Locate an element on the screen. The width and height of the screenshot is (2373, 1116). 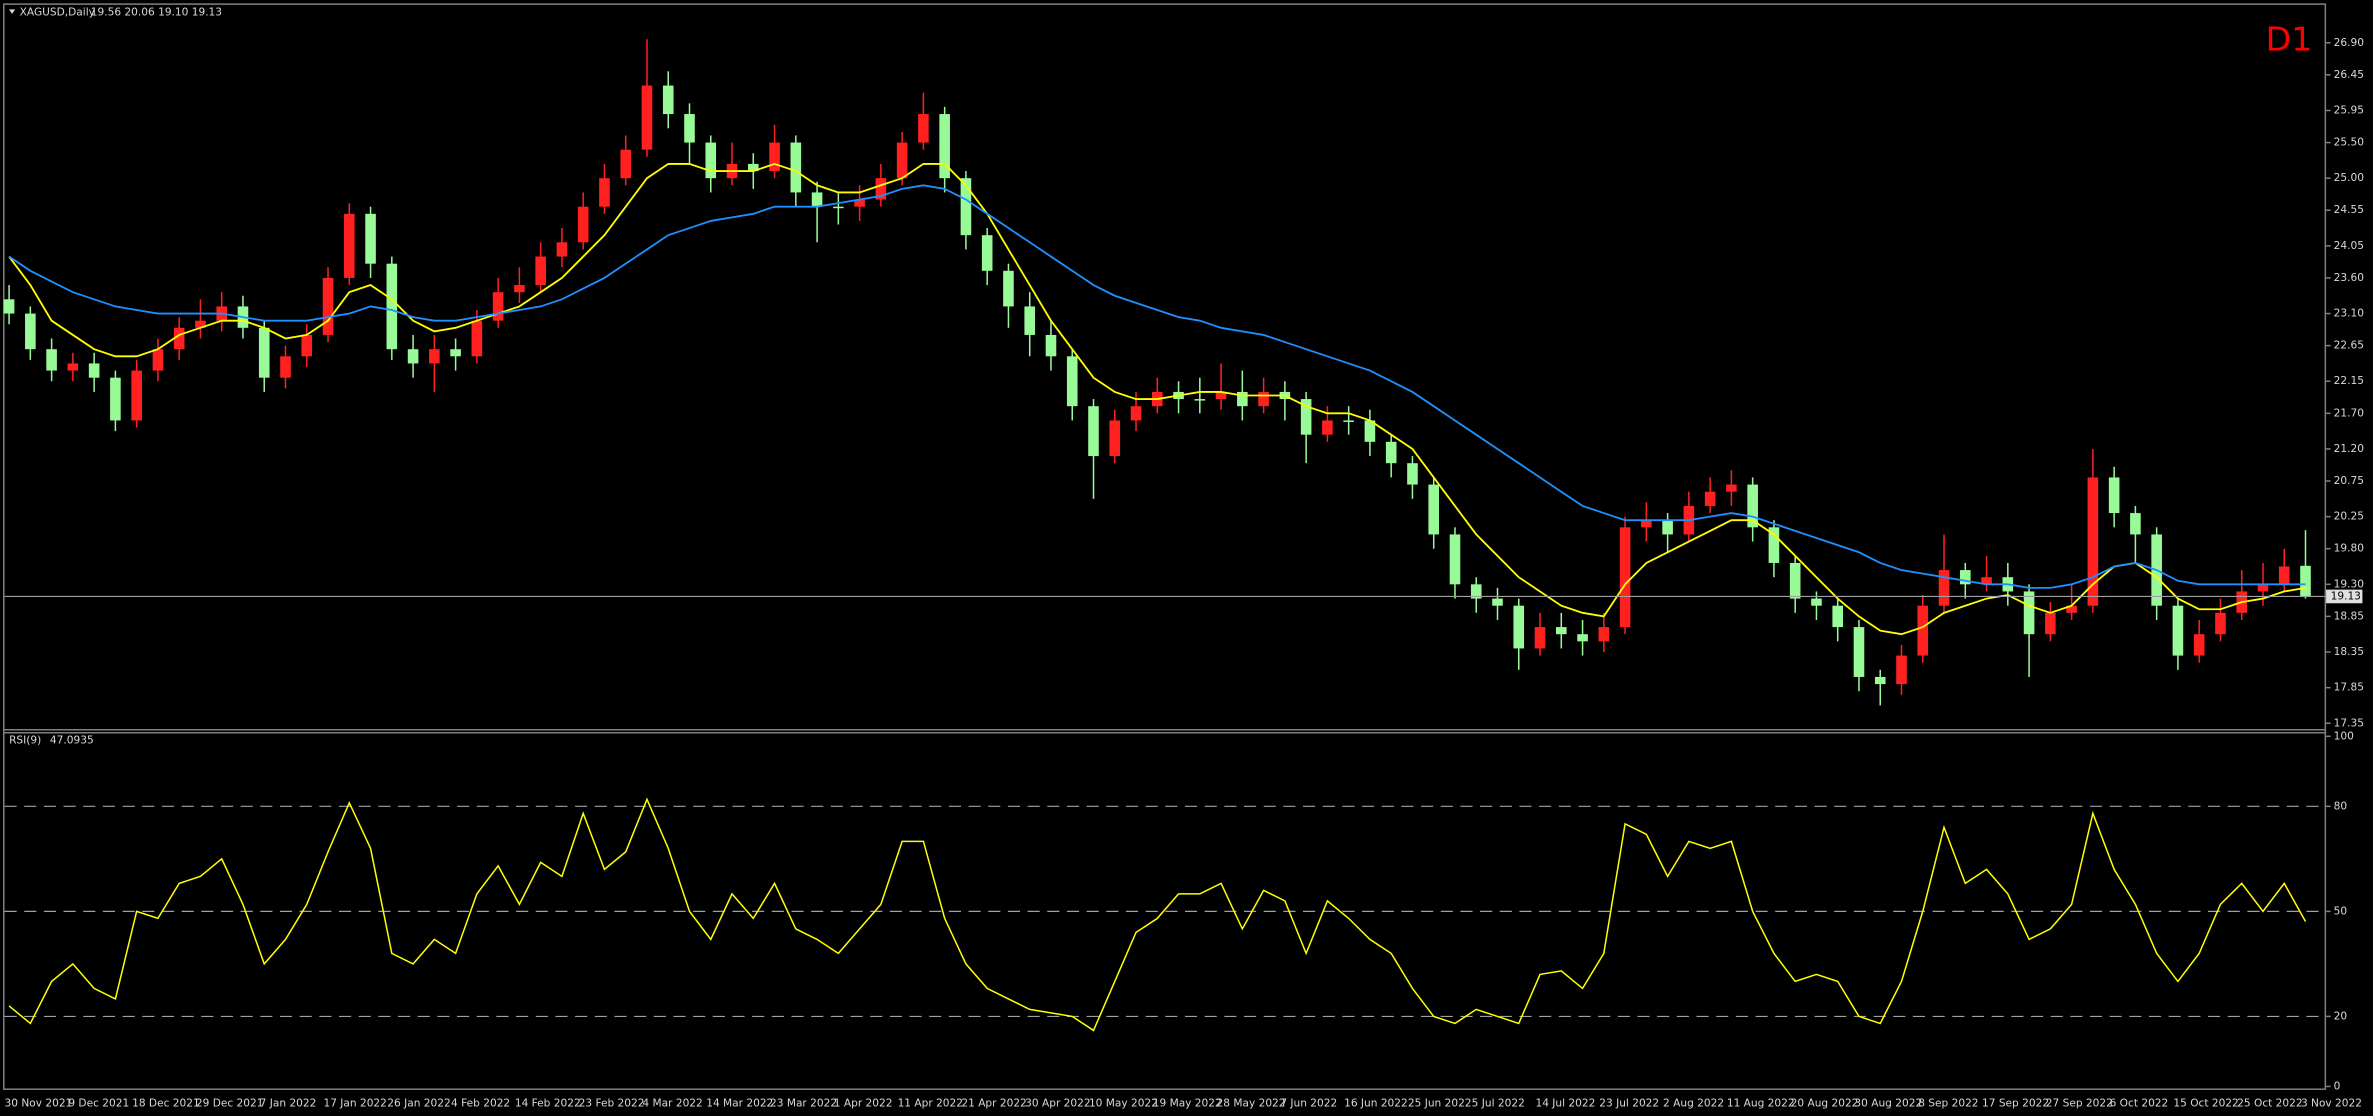
x-tick-label: 19 May 2022 is located at coordinates (1187, 1104).